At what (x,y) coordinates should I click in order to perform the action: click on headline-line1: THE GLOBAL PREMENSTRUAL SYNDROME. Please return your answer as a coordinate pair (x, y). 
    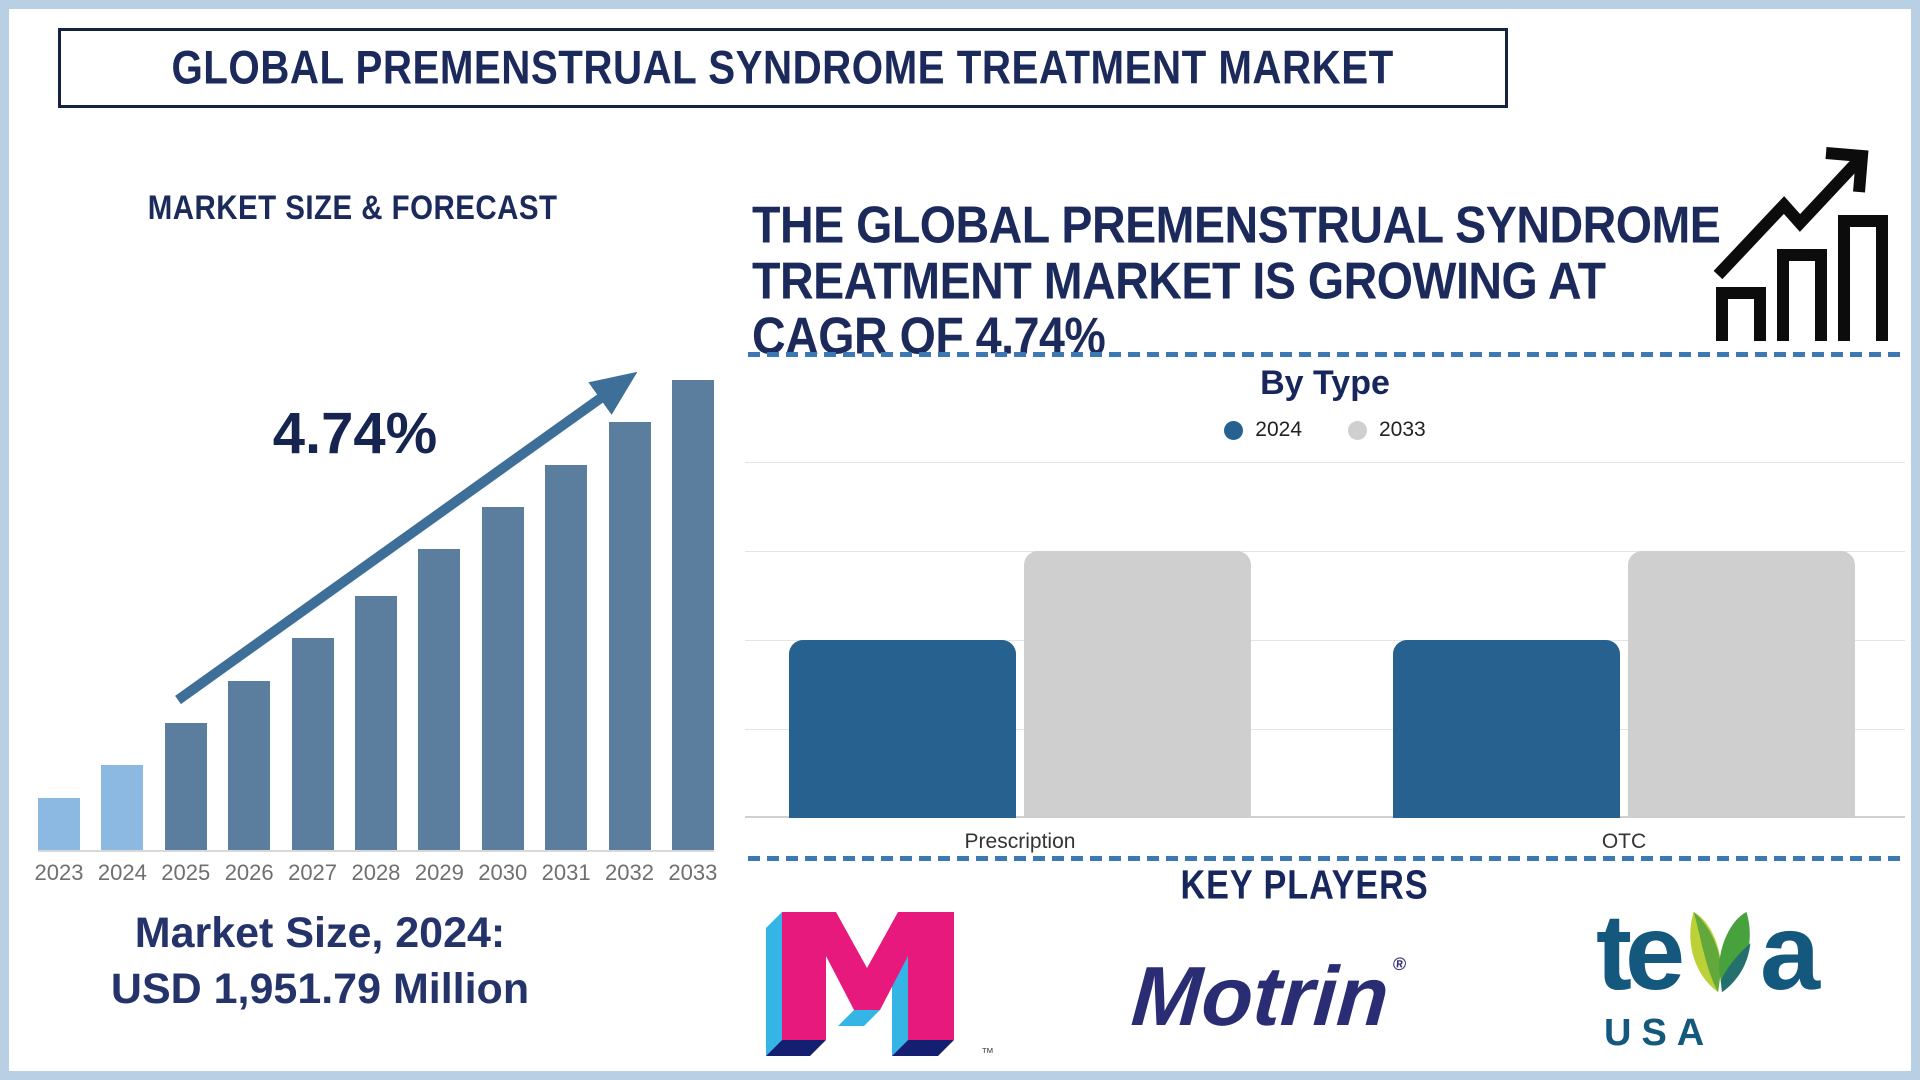
    Looking at the image, I should click on (1236, 226).